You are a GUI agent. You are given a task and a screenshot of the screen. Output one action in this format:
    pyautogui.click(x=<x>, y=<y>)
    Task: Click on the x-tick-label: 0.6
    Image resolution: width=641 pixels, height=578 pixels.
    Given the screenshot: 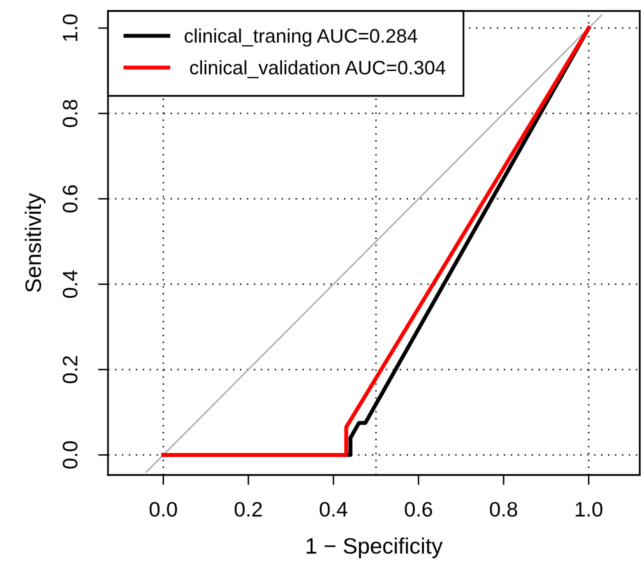 What is the action you would take?
    pyautogui.click(x=418, y=509)
    